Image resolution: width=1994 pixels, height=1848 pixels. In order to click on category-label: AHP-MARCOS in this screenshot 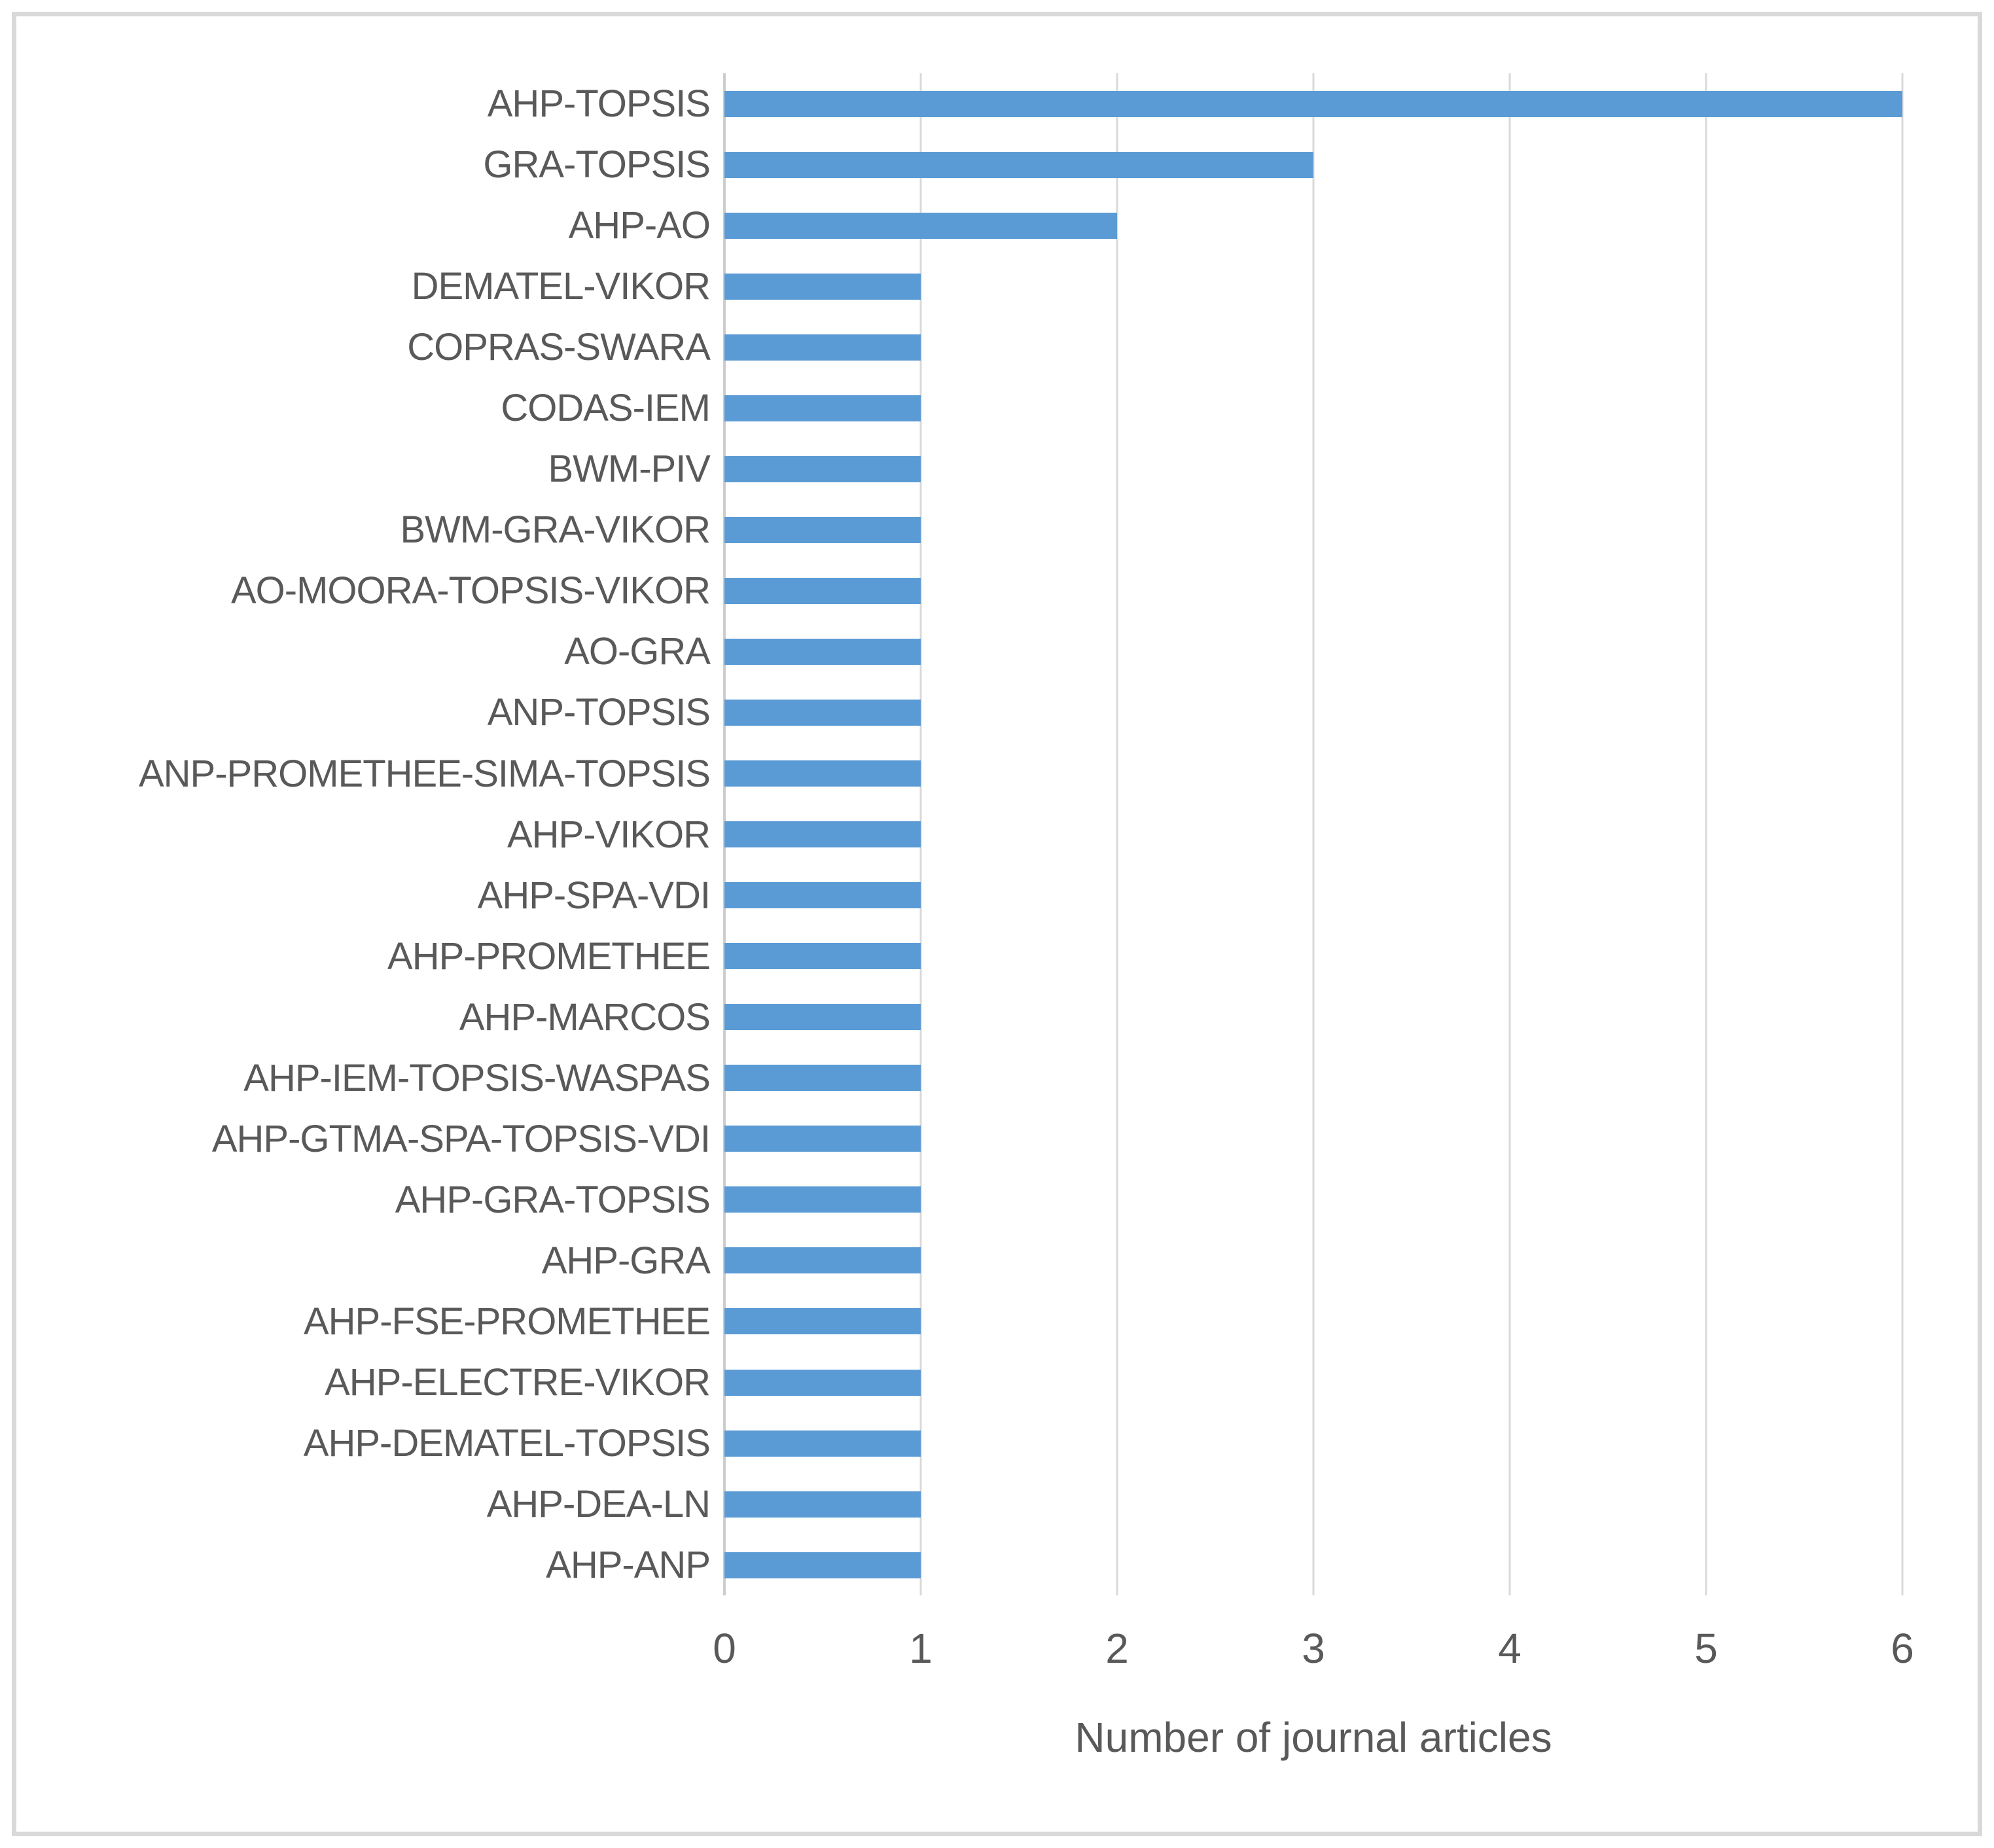, I will do `click(585, 1017)`.